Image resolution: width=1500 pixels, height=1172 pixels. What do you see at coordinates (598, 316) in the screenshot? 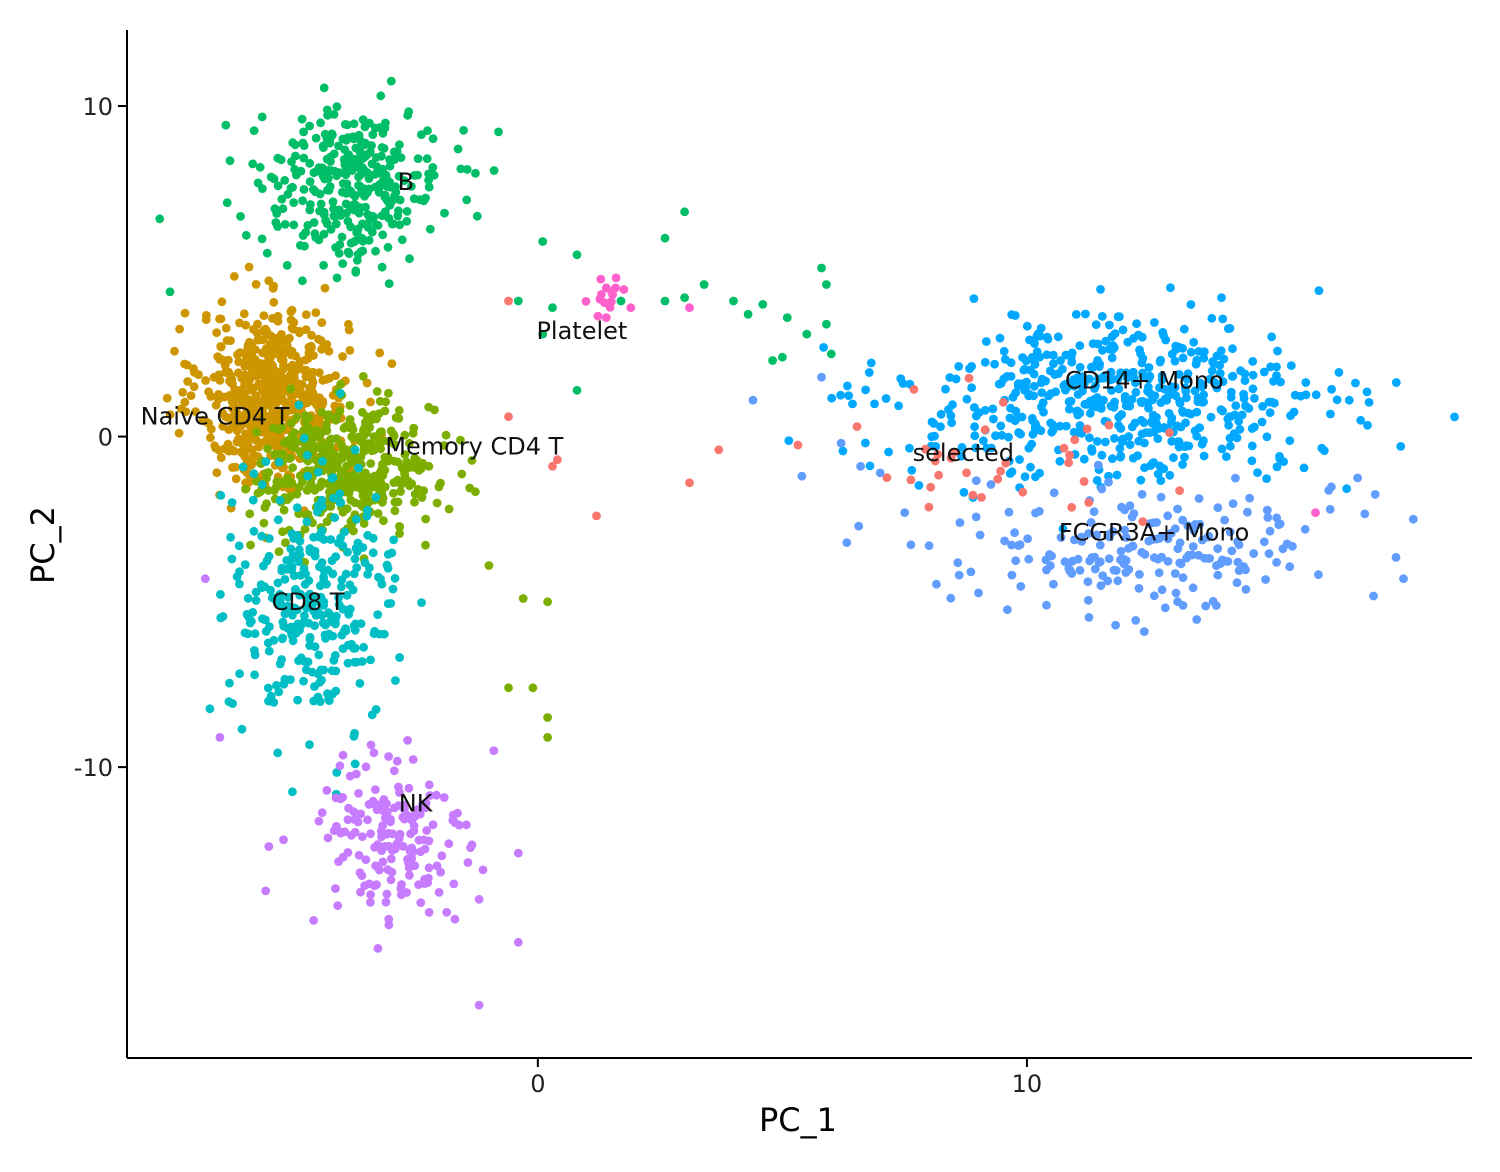
I see `point-platelet` at bounding box center [598, 316].